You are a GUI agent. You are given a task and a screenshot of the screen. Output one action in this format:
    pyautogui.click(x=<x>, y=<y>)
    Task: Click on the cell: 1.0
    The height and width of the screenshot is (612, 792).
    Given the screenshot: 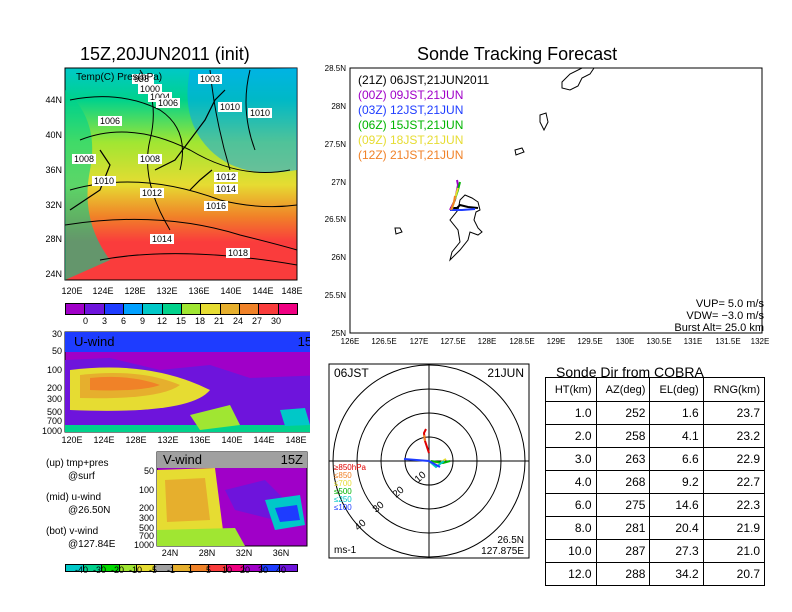 What is the action you would take?
    pyautogui.click(x=571, y=413)
    